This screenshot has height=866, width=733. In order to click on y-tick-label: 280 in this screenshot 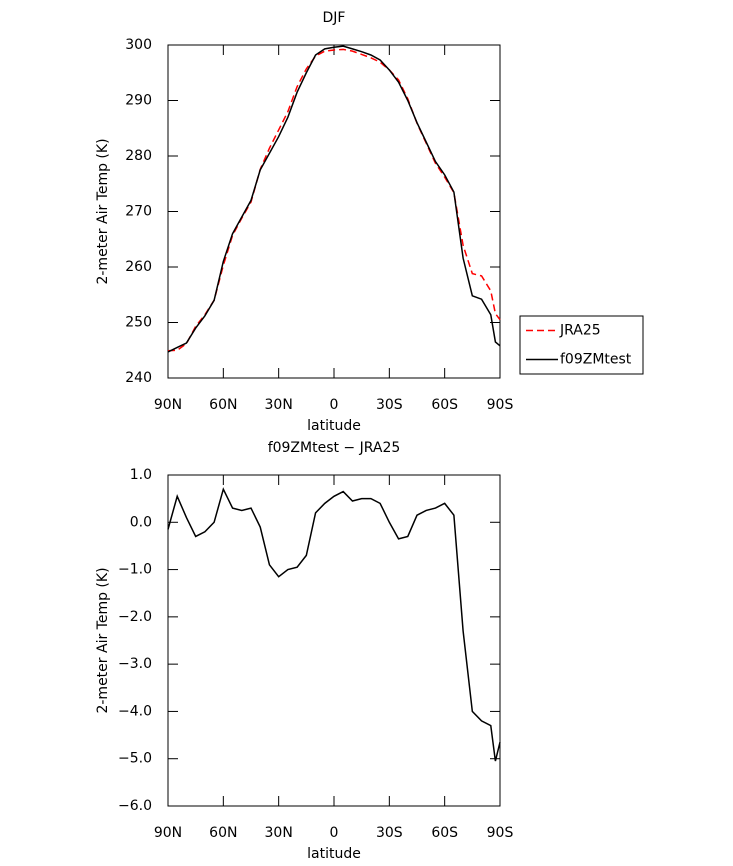, I will do `click(138, 156)`.